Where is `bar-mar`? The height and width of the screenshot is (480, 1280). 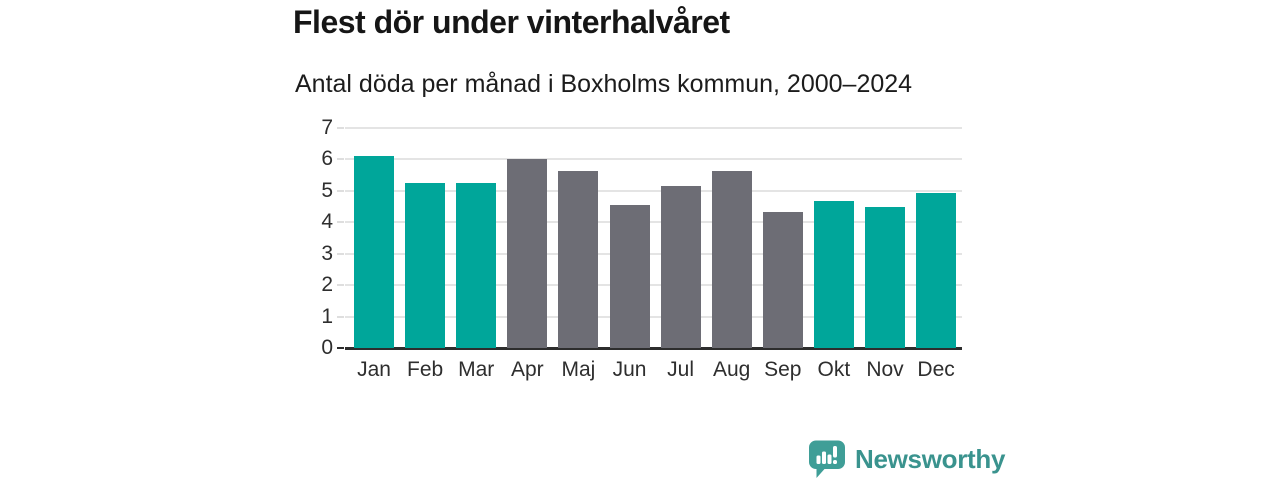 bar-mar is located at coordinates (476, 265).